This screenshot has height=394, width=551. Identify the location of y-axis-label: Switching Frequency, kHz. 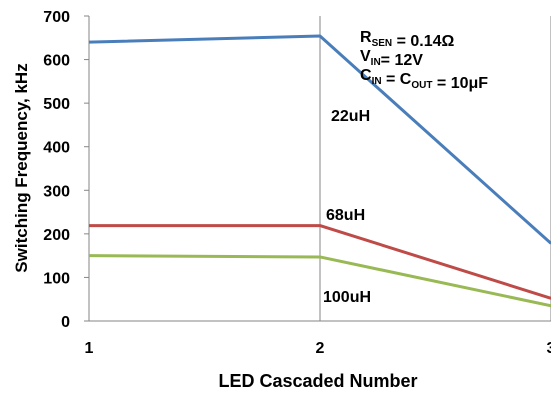
(21, 167).